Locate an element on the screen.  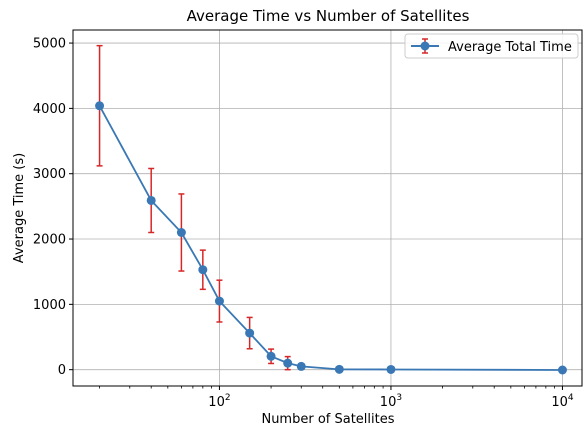
x-tick-label: 10³ is located at coordinates (391, 401).